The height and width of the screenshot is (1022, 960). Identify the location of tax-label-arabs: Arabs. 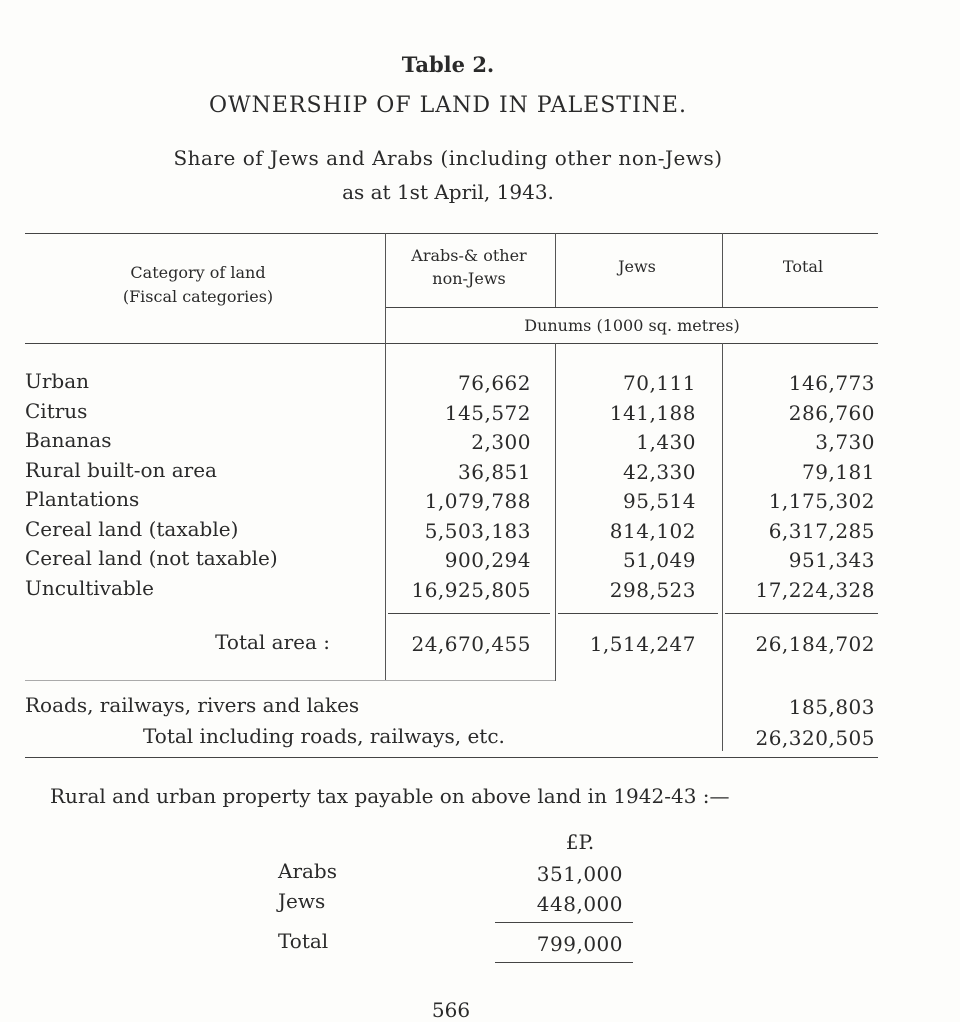
(307, 871).